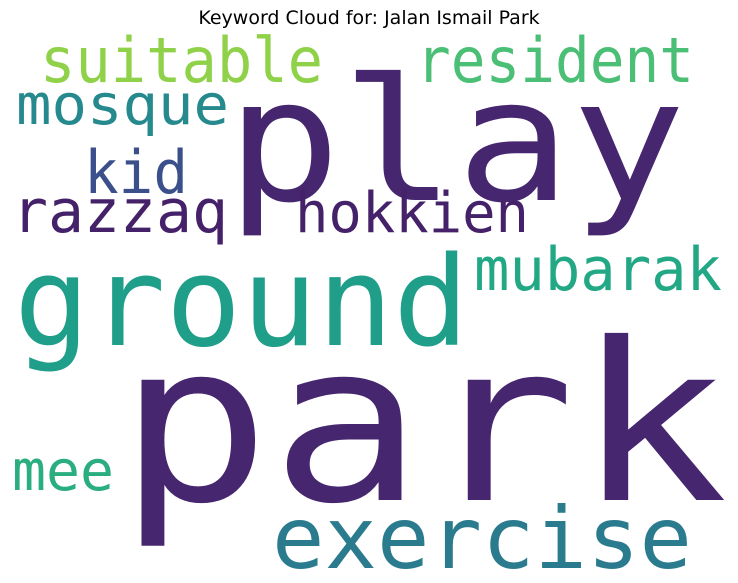 This screenshot has height=583, width=738. Describe the element at coordinates (555, 60) in the screenshot. I see `word-resident: resident` at that location.